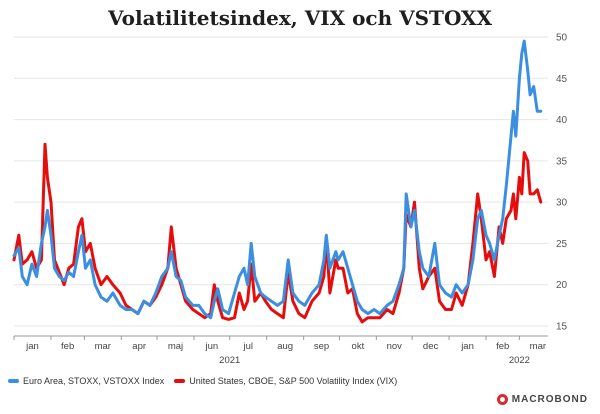  Describe the element at coordinates (562, 244) in the screenshot. I see `y-tick-label: 25` at that location.